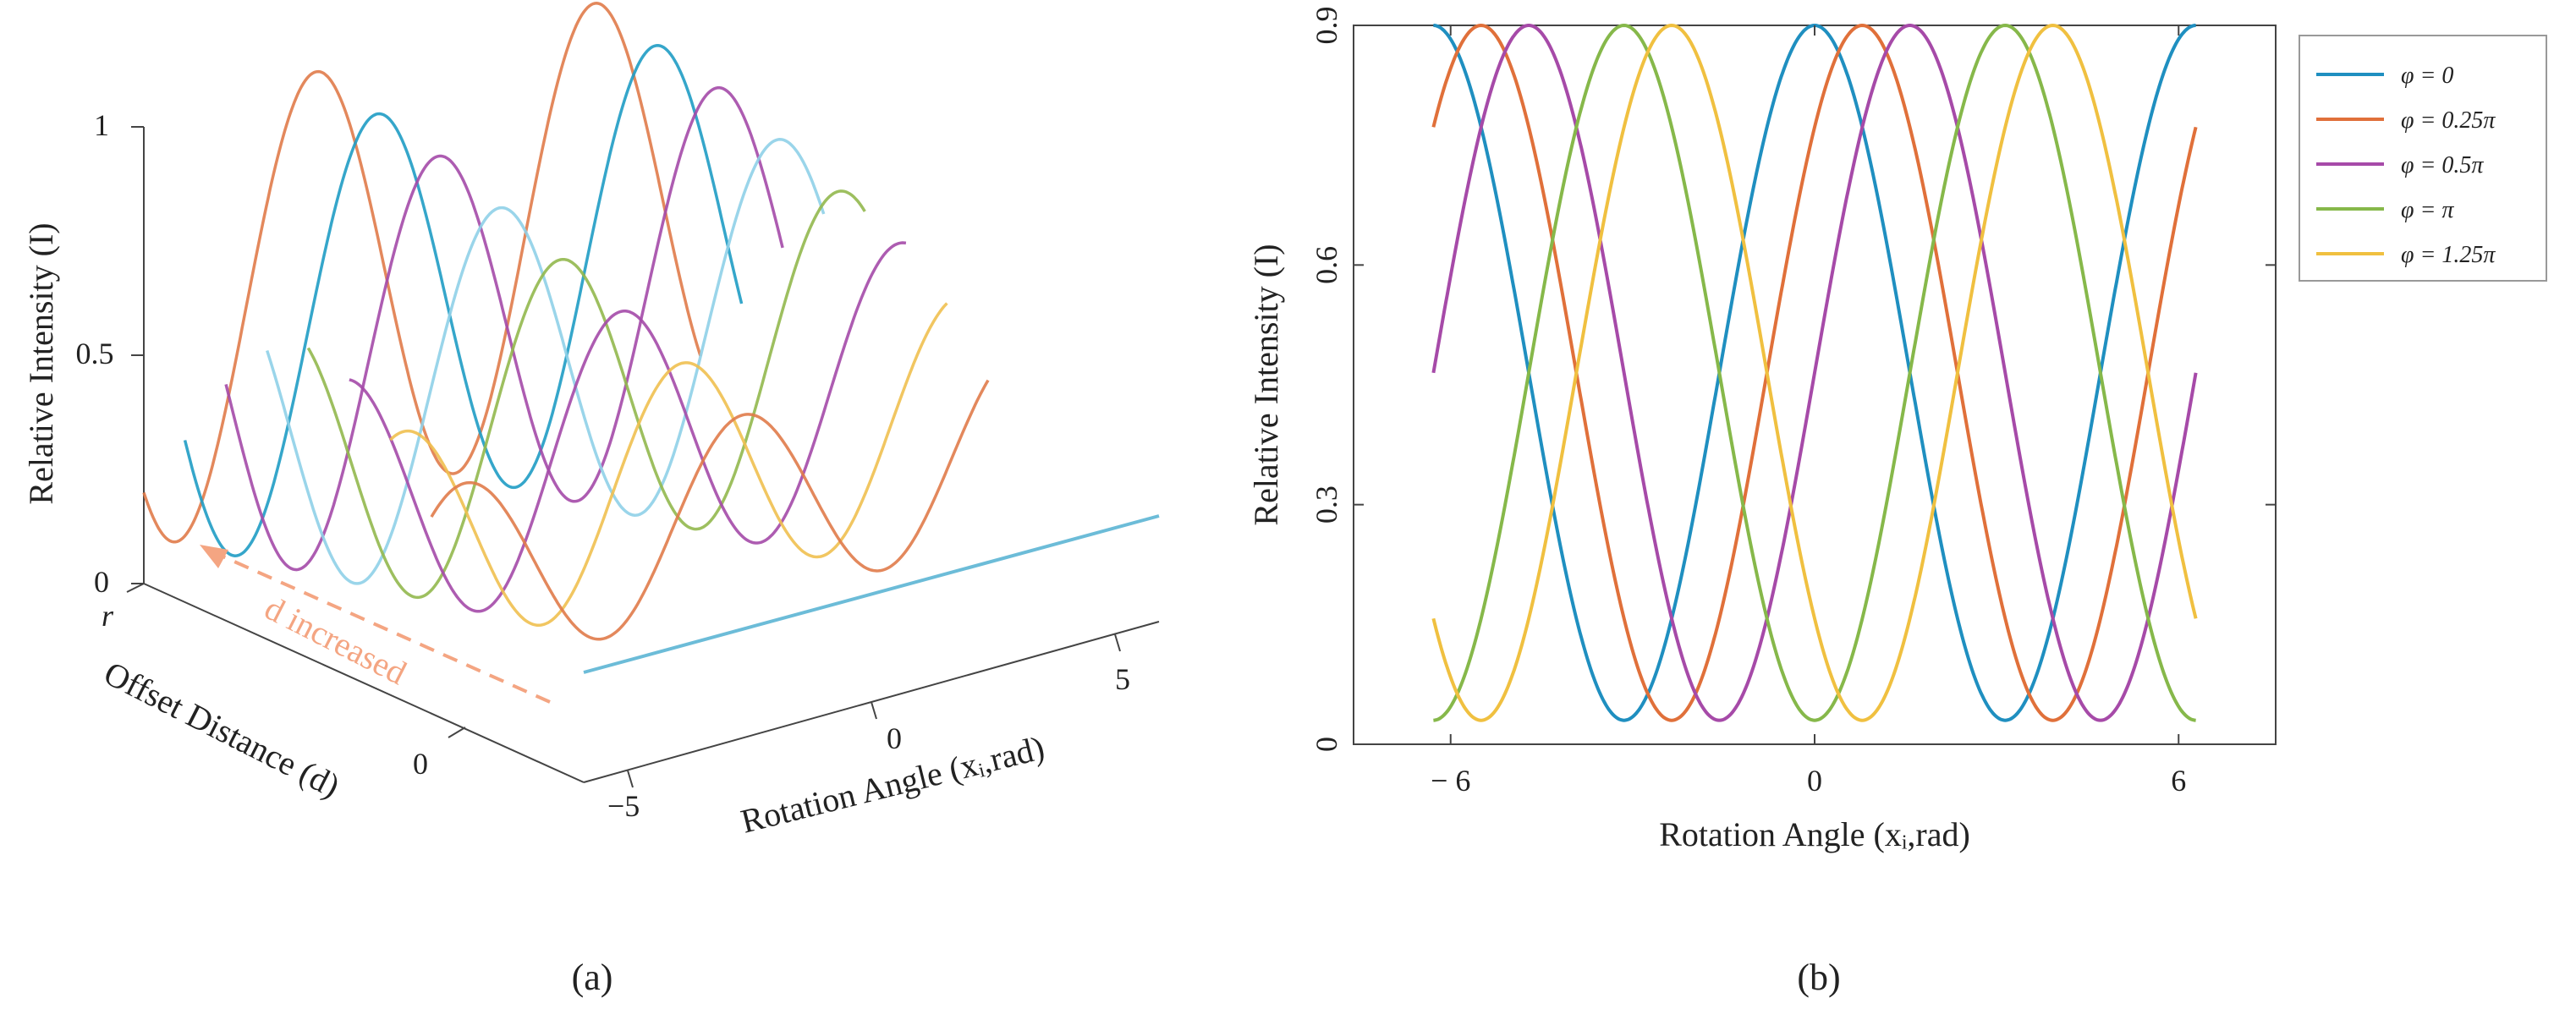 The image size is (2576, 1009). Describe the element at coordinates (336, 640) in the screenshot. I see `panel-a-d-increased-label: d increased` at that location.